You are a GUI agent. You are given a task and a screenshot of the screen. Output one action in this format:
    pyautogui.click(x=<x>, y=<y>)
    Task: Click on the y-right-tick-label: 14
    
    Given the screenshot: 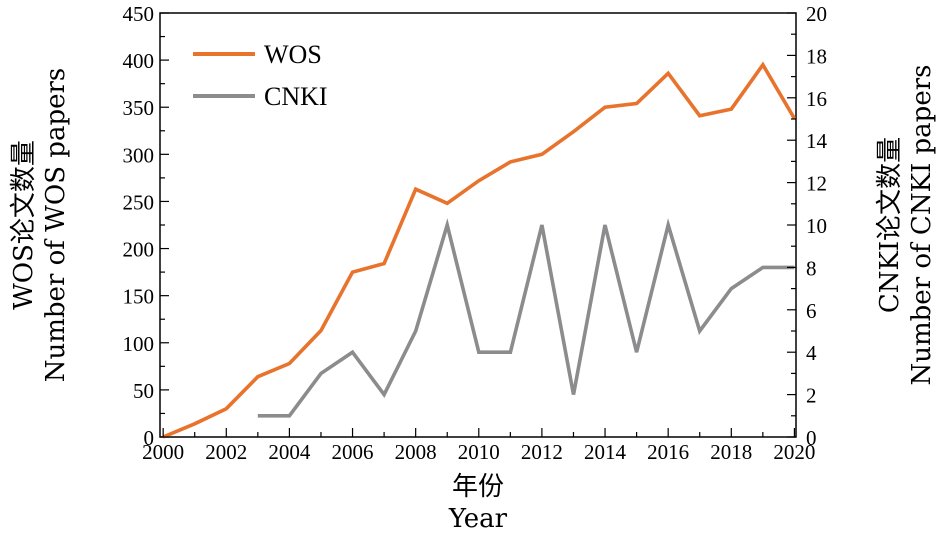 What is the action you would take?
    pyautogui.click(x=817, y=141)
    